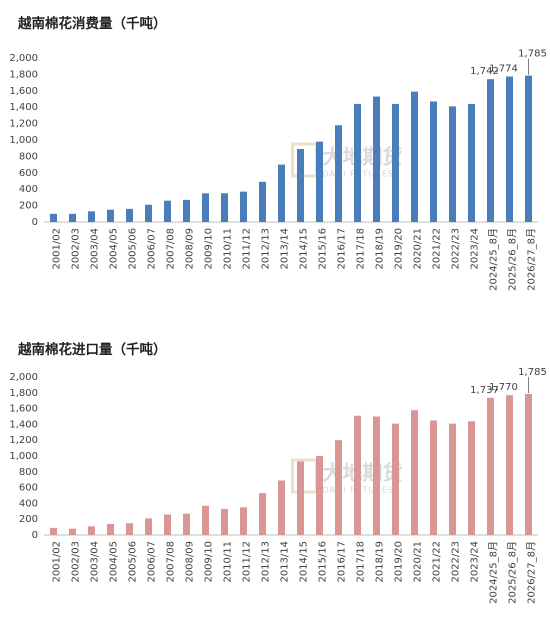  Describe the element at coordinates (23, 456) in the screenshot. I see `y-tick-label: 1,000` at that location.